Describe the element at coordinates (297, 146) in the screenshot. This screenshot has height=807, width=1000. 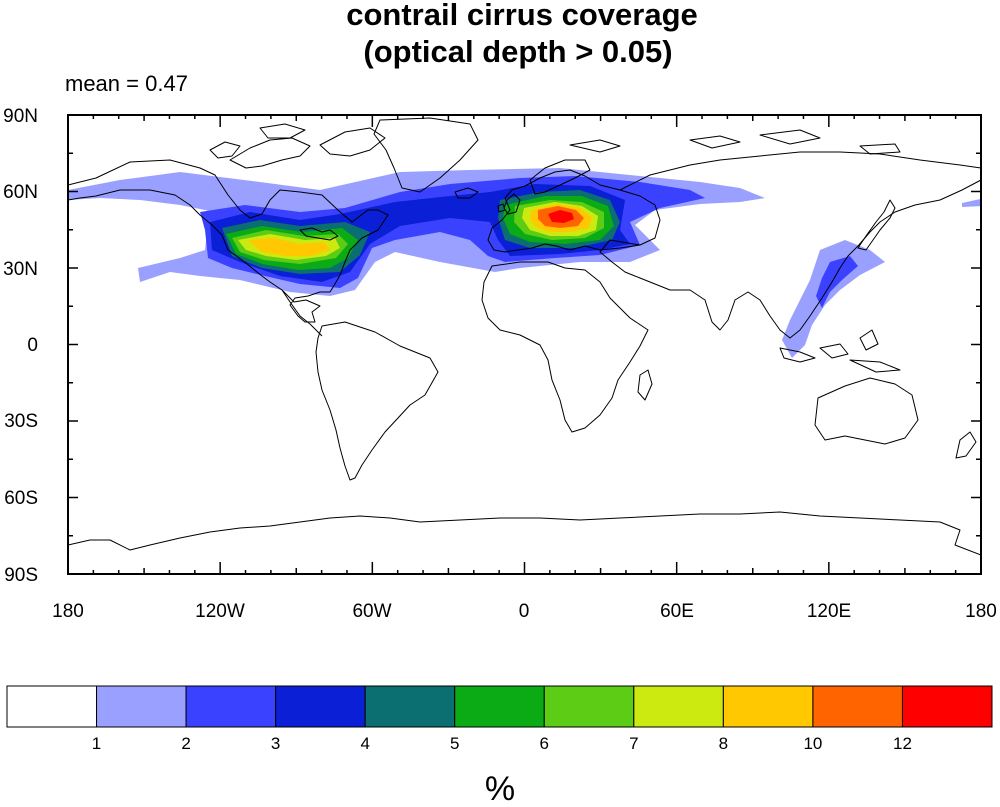
I see `coastline-canada-arctic` at that location.